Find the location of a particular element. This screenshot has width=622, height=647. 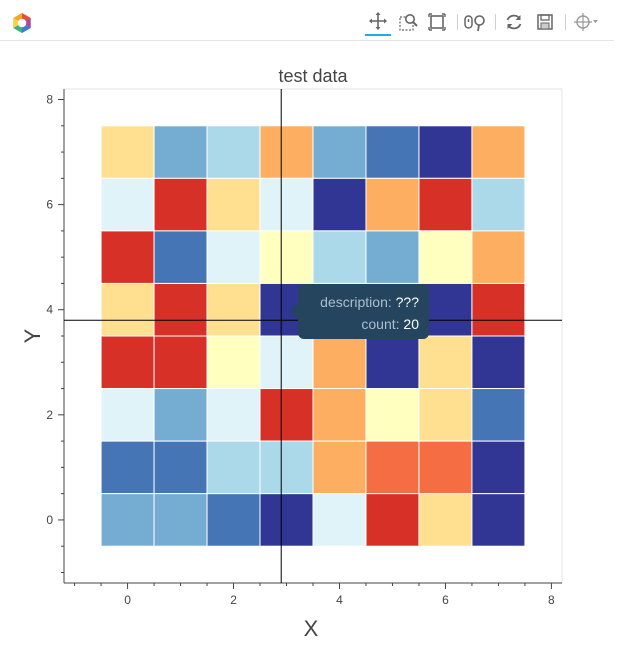

box-select-tool is located at coordinates (437, 22).